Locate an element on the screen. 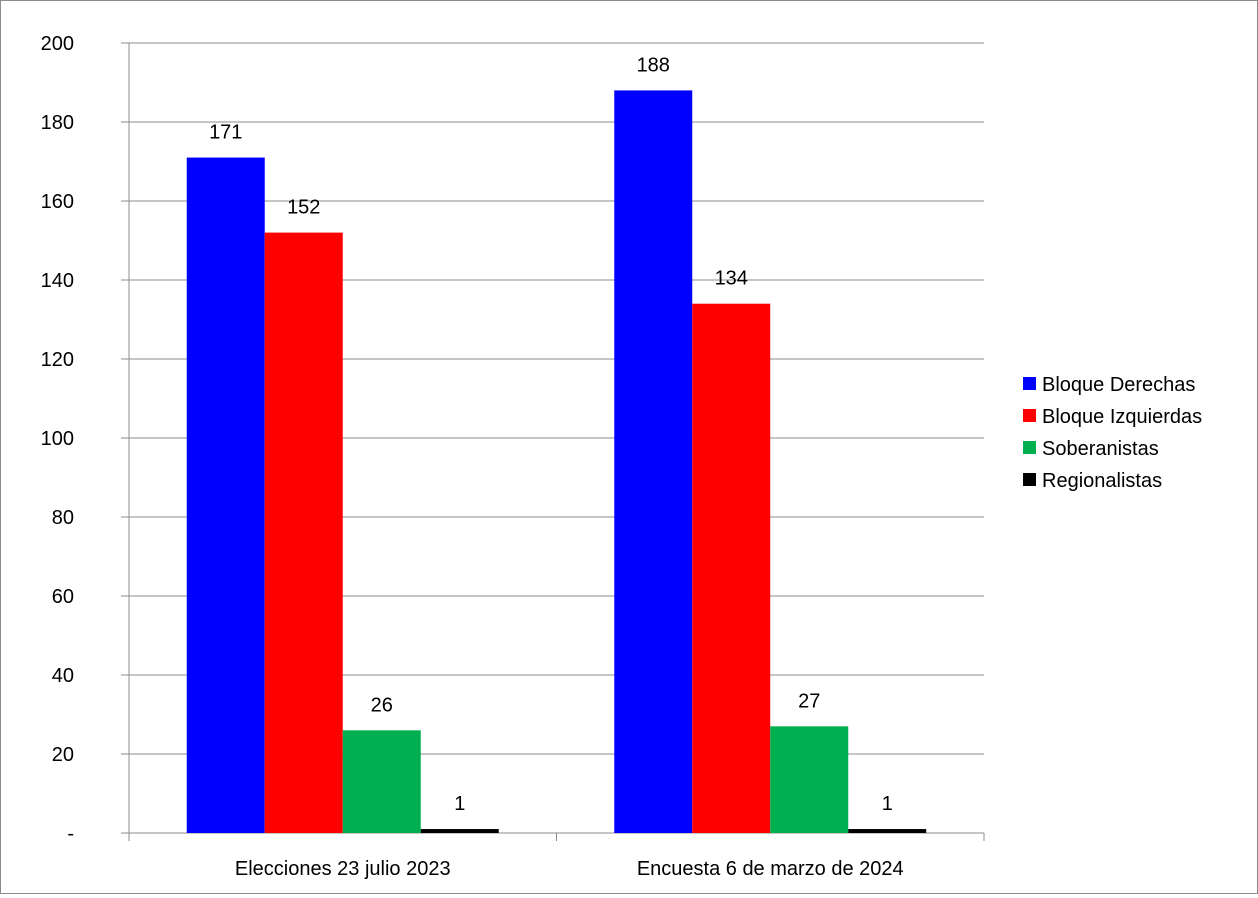 The height and width of the screenshot is (898, 1258). y-tick-label: 60 is located at coordinates (63, 597).